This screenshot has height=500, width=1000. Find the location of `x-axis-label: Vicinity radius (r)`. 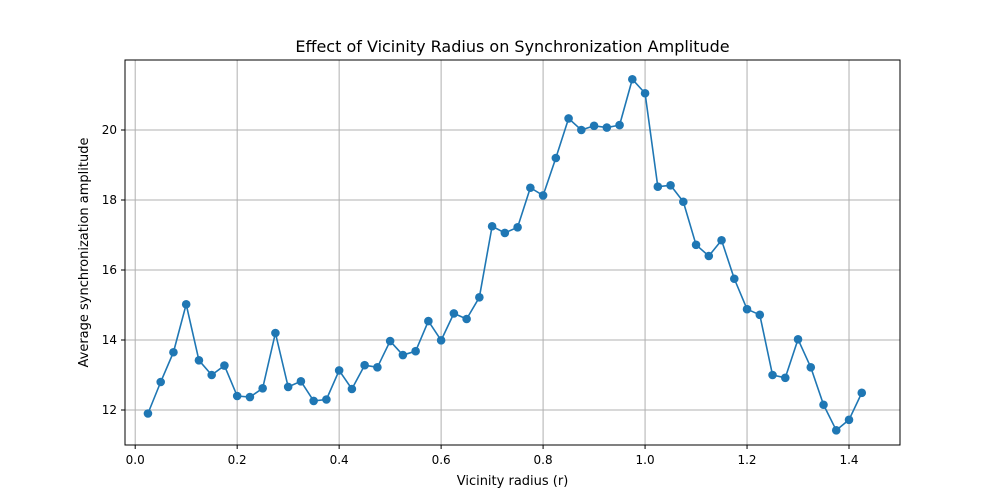

x-axis-label: Vicinity radius (r) is located at coordinates (513, 481).